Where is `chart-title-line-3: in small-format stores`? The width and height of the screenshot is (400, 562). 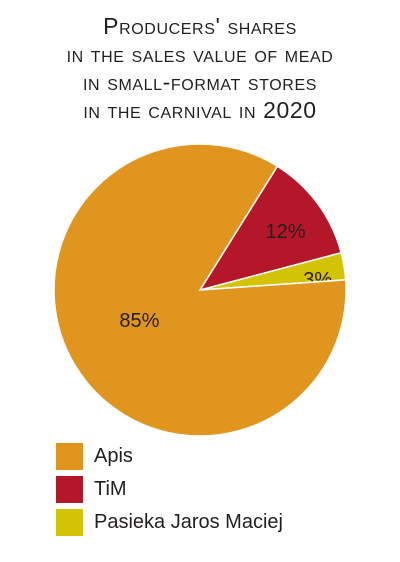 chart-title-line-3: in small-format stores is located at coordinates (200, 82).